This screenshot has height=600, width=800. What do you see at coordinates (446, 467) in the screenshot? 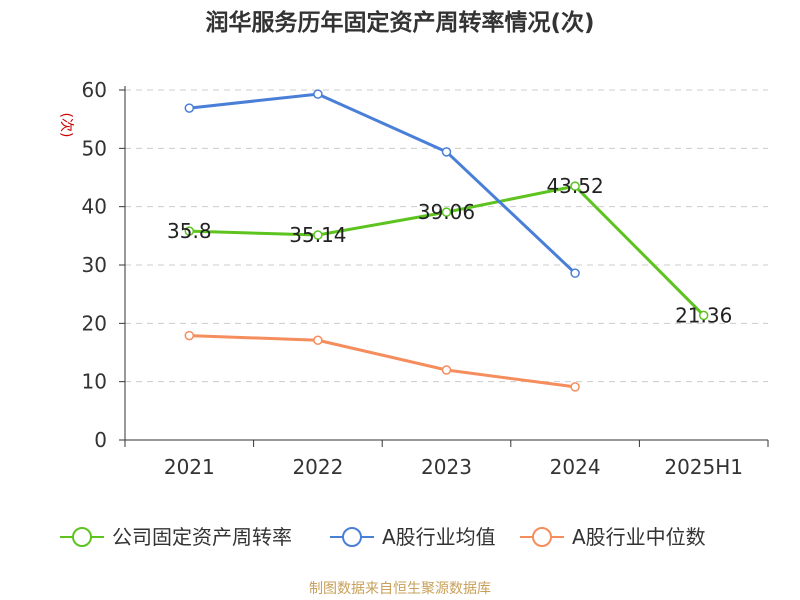
I see `x-tick-label: 2023` at bounding box center [446, 467].